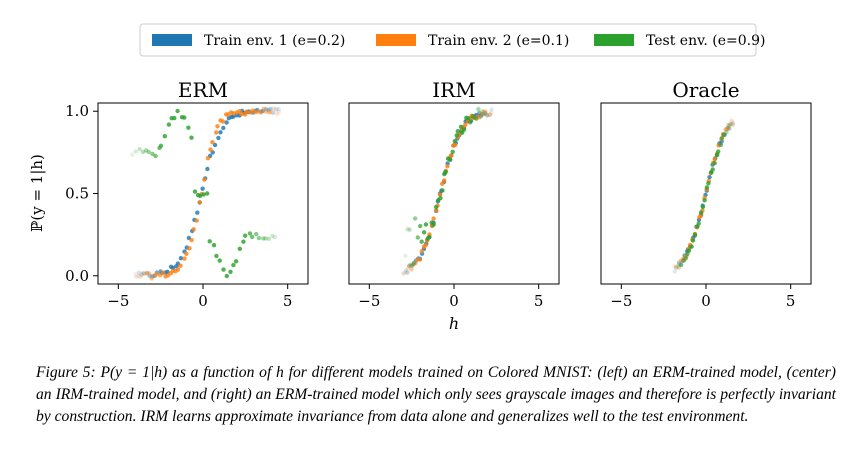 This screenshot has height=475, width=860. Describe the element at coordinates (453, 90) in the screenshot. I see `panel-title-irm: IRM` at that location.